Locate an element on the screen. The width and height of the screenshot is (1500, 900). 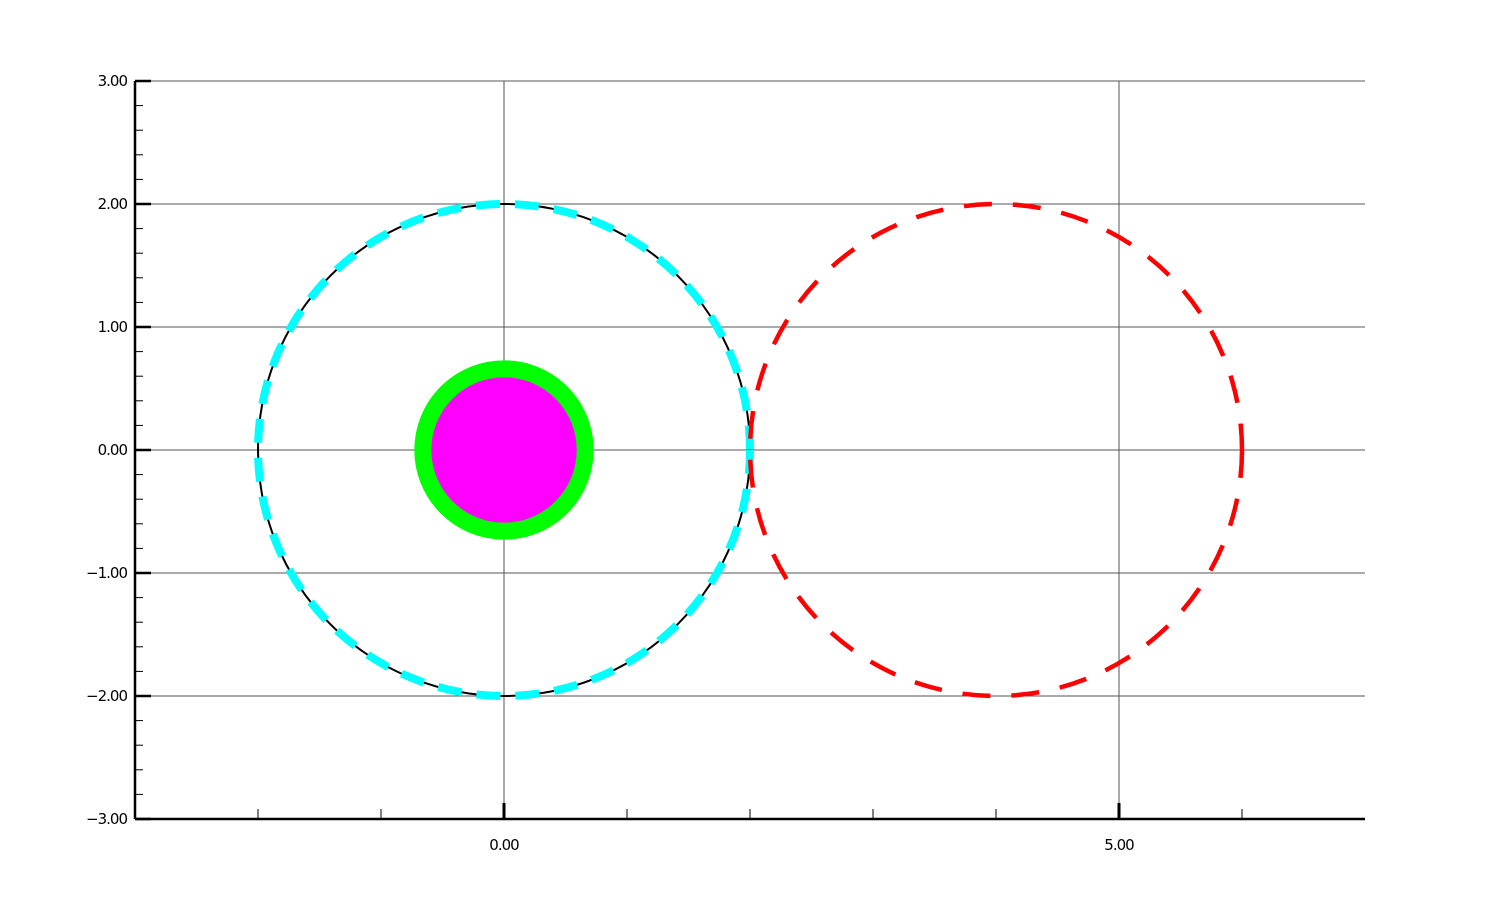
y-tick-label: 3.00 is located at coordinates (113, 81).